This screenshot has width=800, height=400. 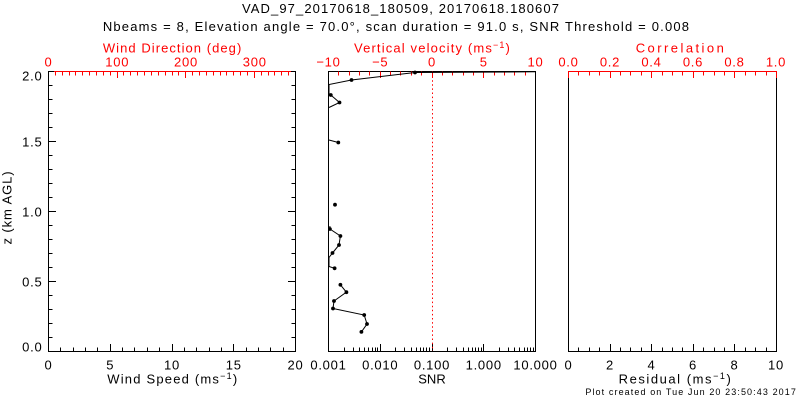 What do you see at coordinates (32, 75) in the screenshot?
I see `svg-text: 2.0` at bounding box center [32, 75].